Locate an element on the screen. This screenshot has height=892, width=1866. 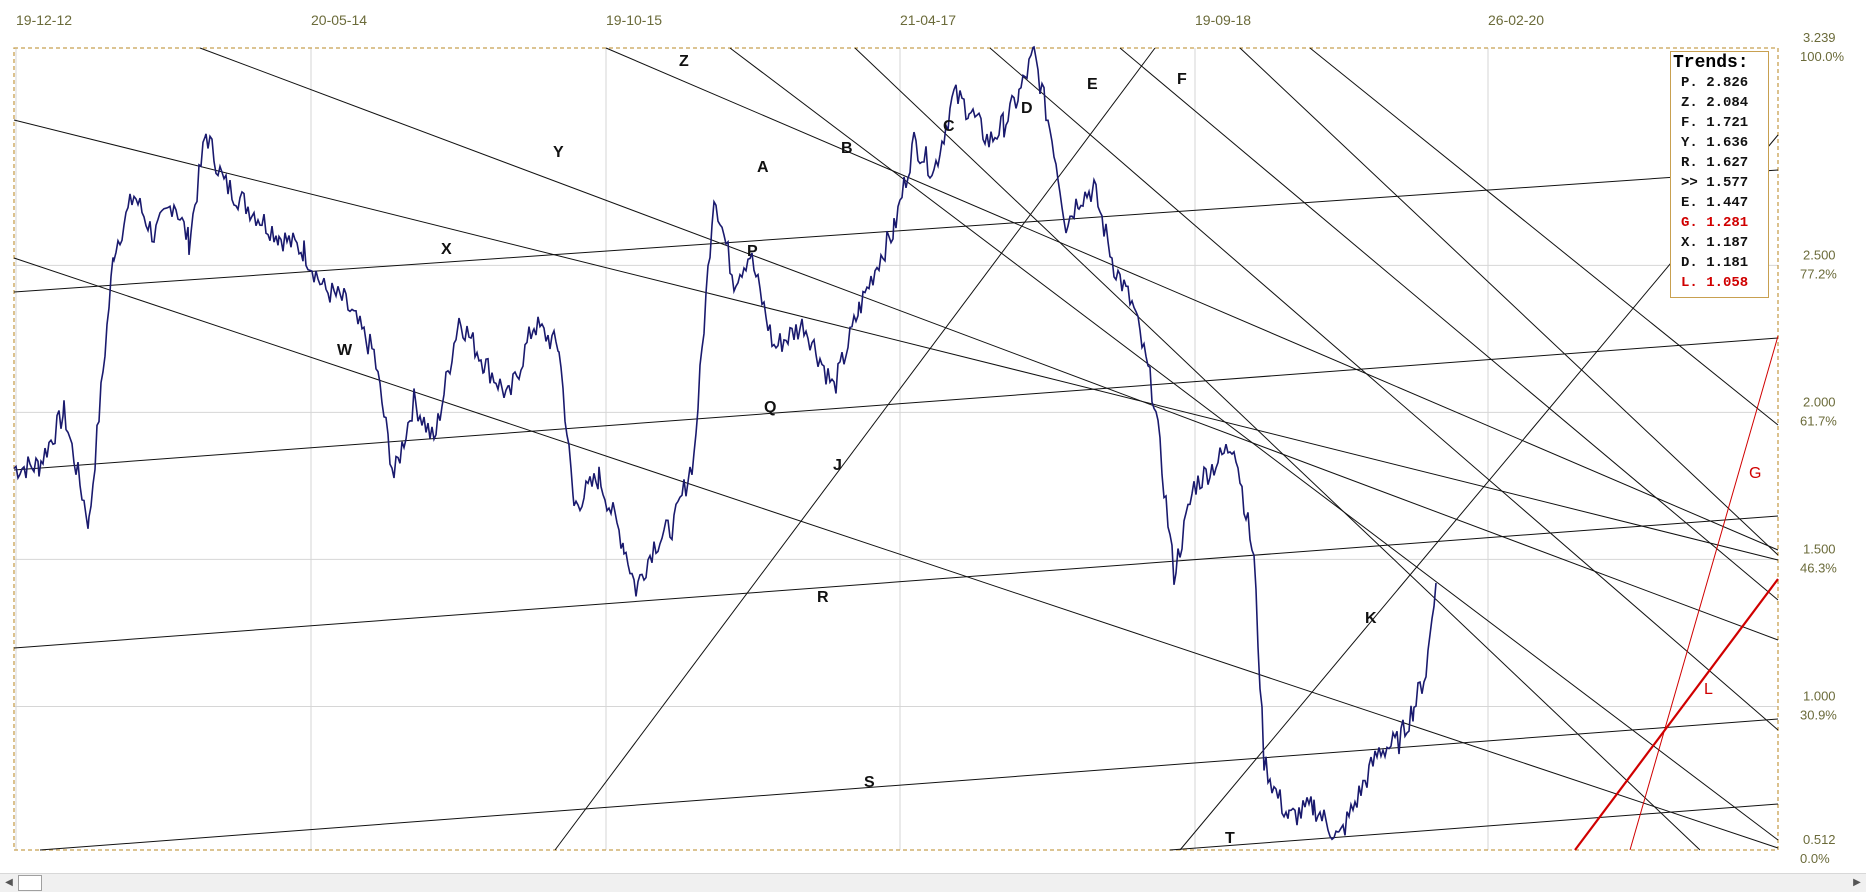
y-tick-percent-label: 100.0% is located at coordinates (1822, 56).